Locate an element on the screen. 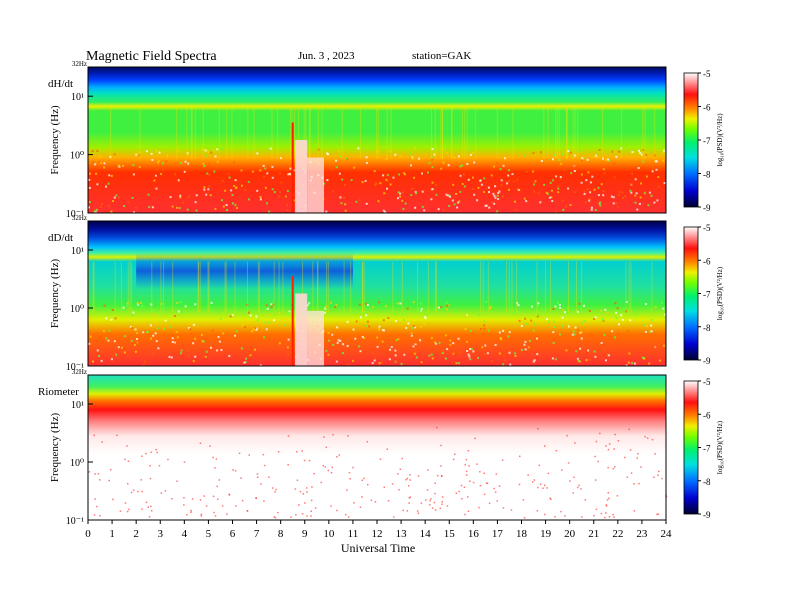 The width and height of the screenshot is (792, 612). y-tick-label: 10⁻¹ is located at coordinates (75, 214).